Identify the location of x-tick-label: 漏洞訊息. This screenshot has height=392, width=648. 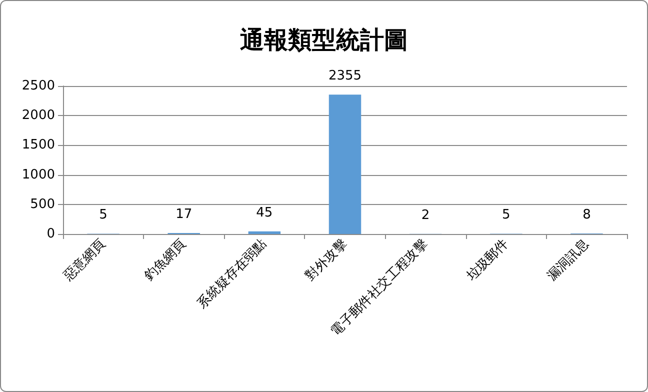
(568, 260).